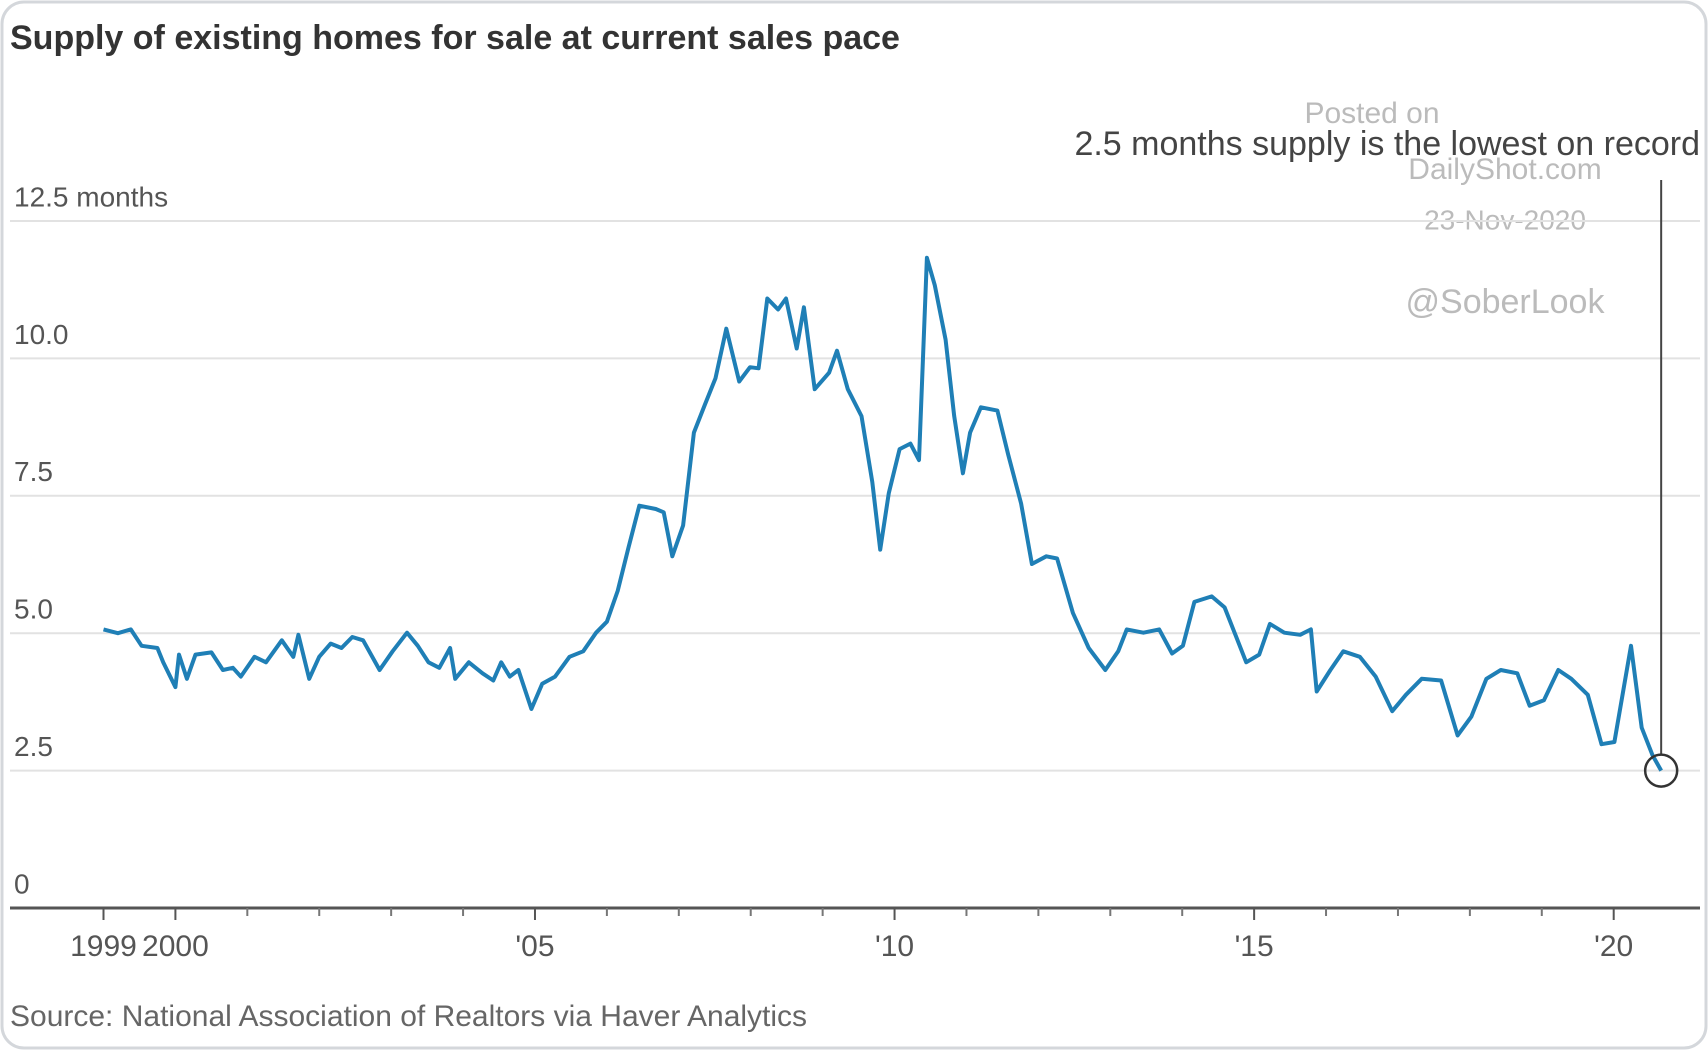 Image resolution: width=1708 pixels, height=1050 pixels. Describe the element at coordinates (41, 334) in the screenshot. I see `y-tick-label: 10.0` at that location.